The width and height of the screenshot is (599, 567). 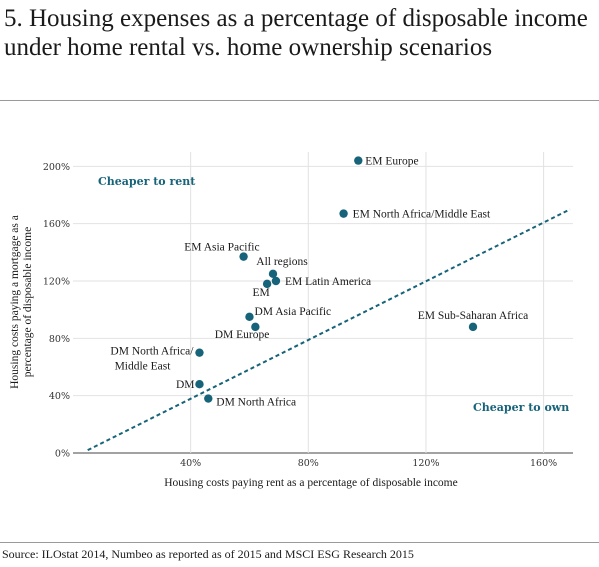 What do you see at coordinates (260, 293) in the screenshot?
I see `point-label: EM` at bounding box center [260, 293].